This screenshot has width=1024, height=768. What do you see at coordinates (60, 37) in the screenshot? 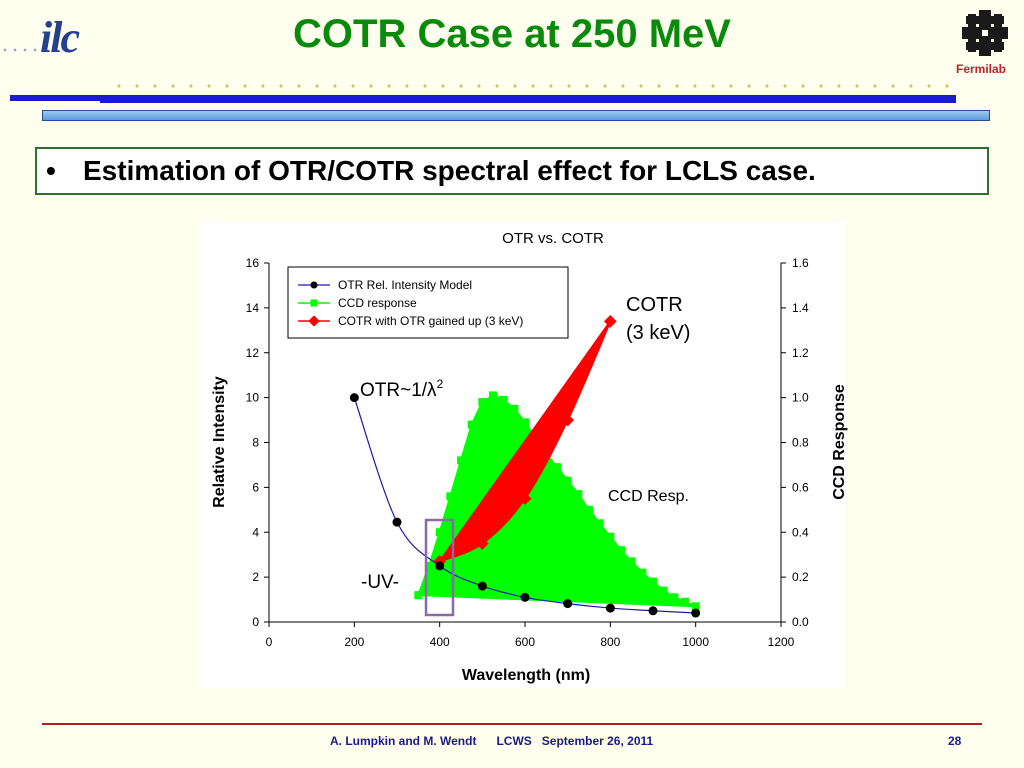
I see `ilc-logo: ilc` at bounding box center [60, 37].